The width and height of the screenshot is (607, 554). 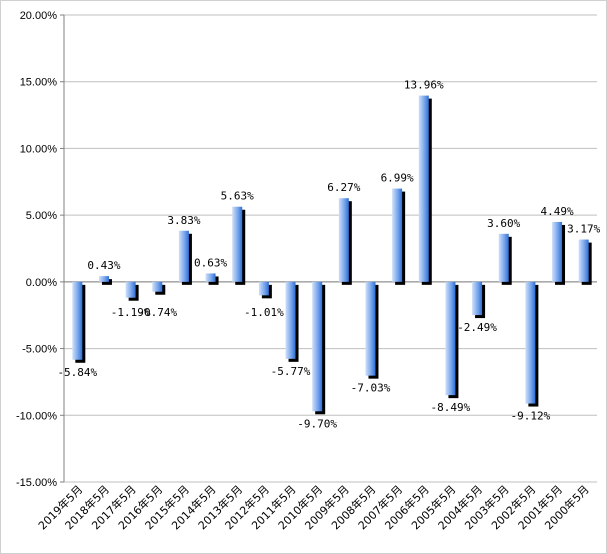 What do you see at coordinates (106, 282) in the screenshot?
I see `bar-shadow` at bounding box center [106, 282].